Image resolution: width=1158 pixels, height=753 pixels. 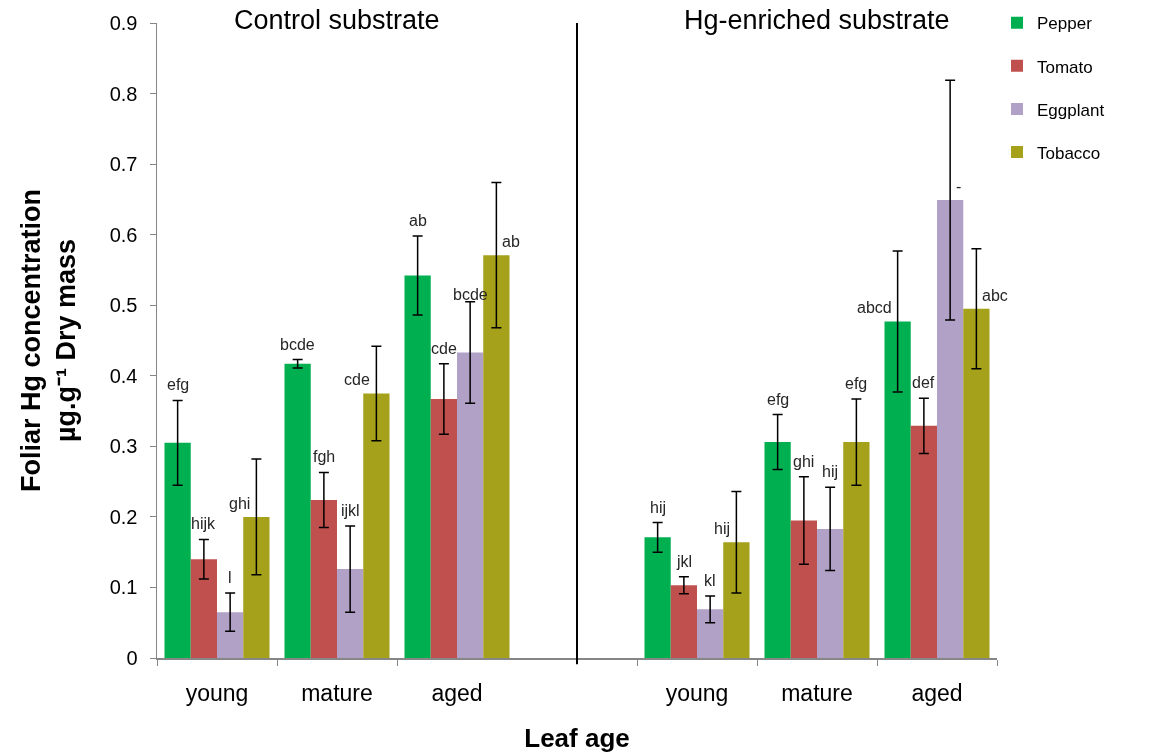 What do you see at coordinates (1071, 110) in the screenshot?
I see `legend-label: Eggplant` at bounding box center [1071, 110].